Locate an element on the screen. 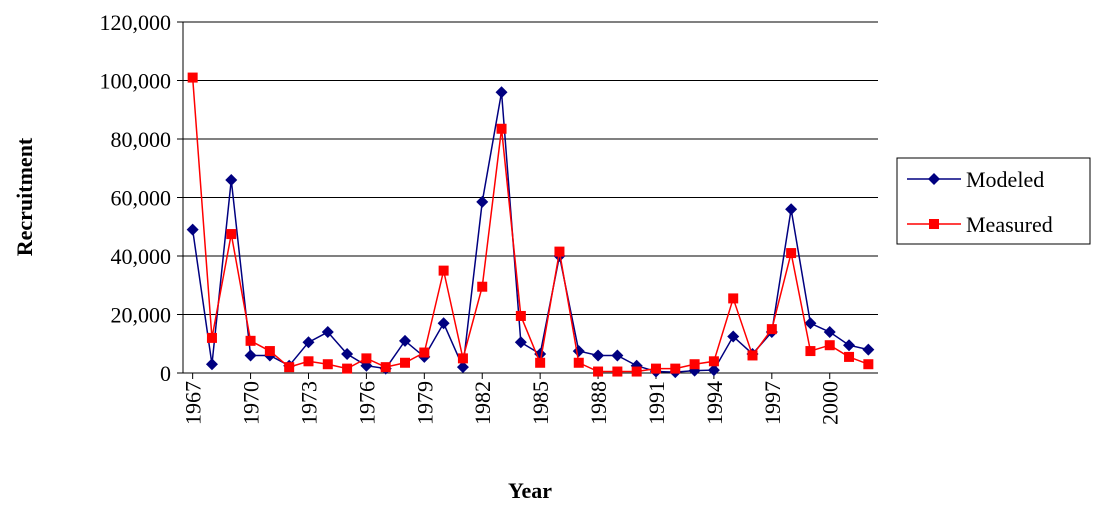 Image resolution: width=1096 pixels, height=511 pixels. legend-label: Measured is located at coordinates (1009, 224).